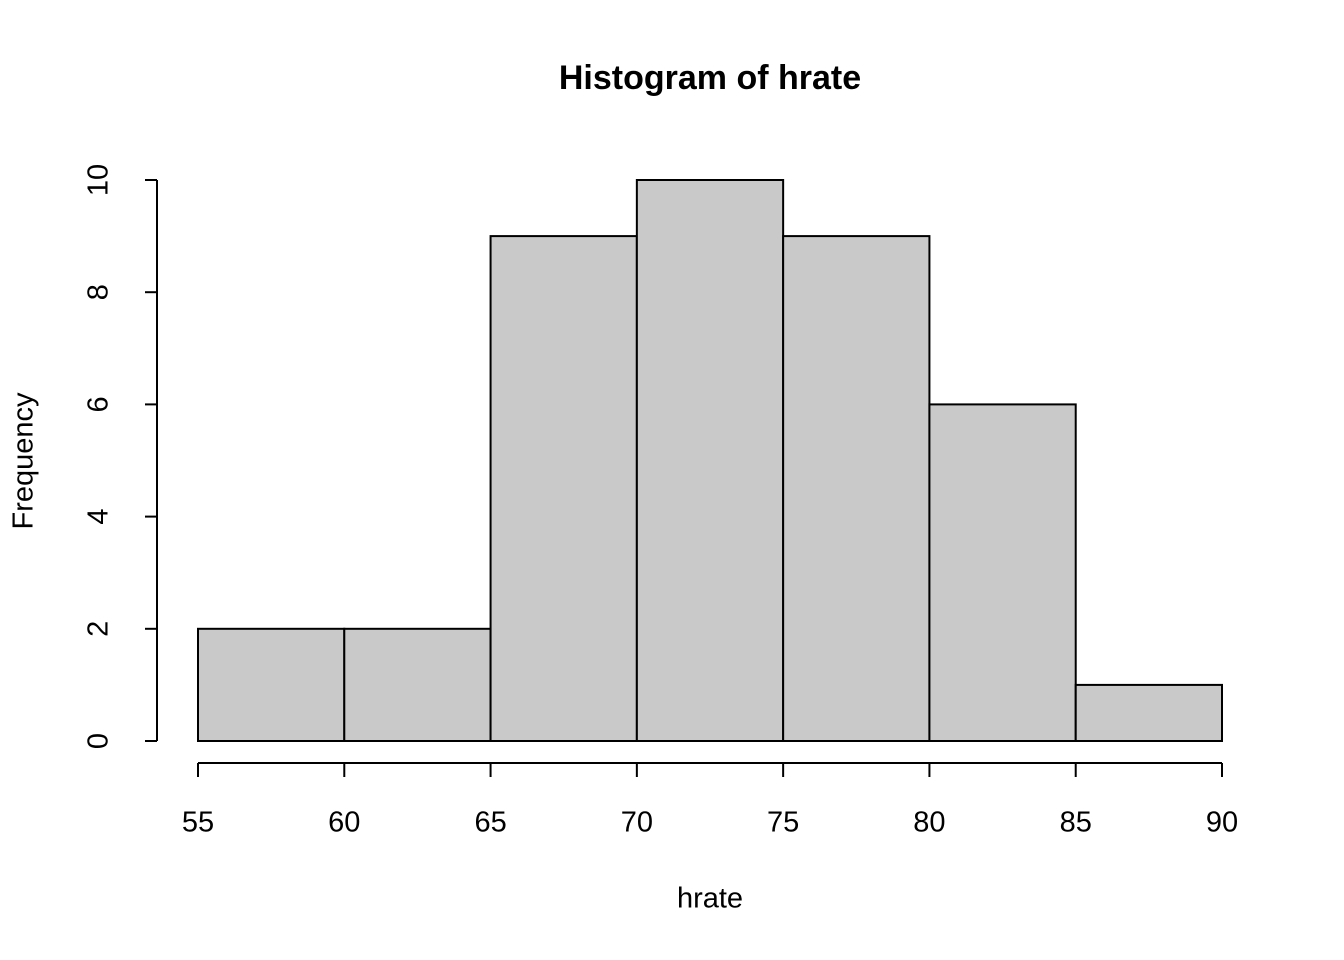  I want to click on y-axis-label: Frequency, so click(24, 461).